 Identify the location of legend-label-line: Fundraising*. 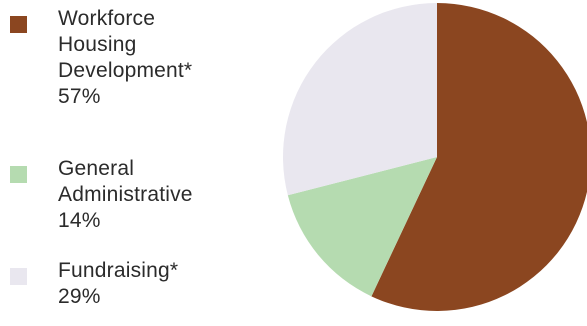
(118, 270).